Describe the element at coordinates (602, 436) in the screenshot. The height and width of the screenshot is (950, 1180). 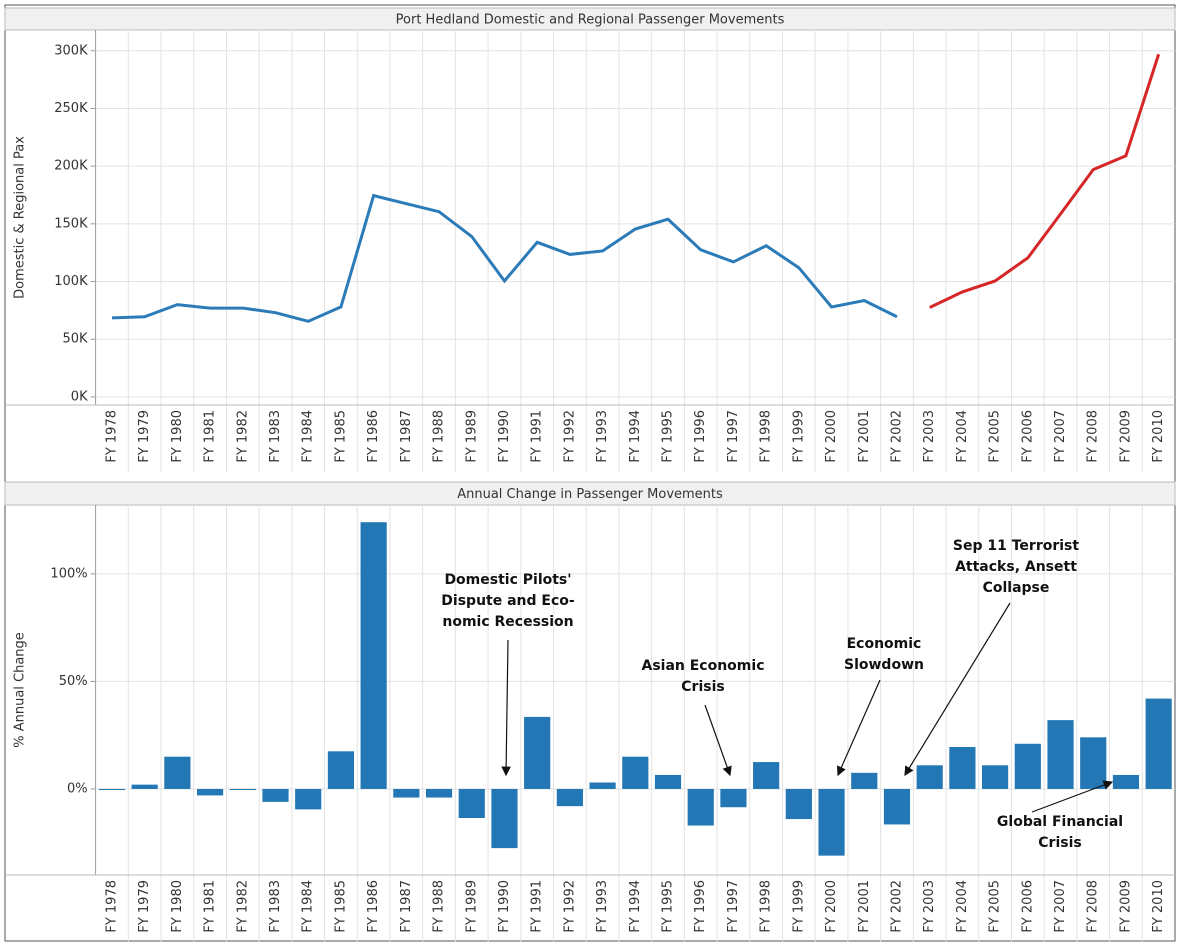
I see `x-tick-label: FY 1993` at that location.